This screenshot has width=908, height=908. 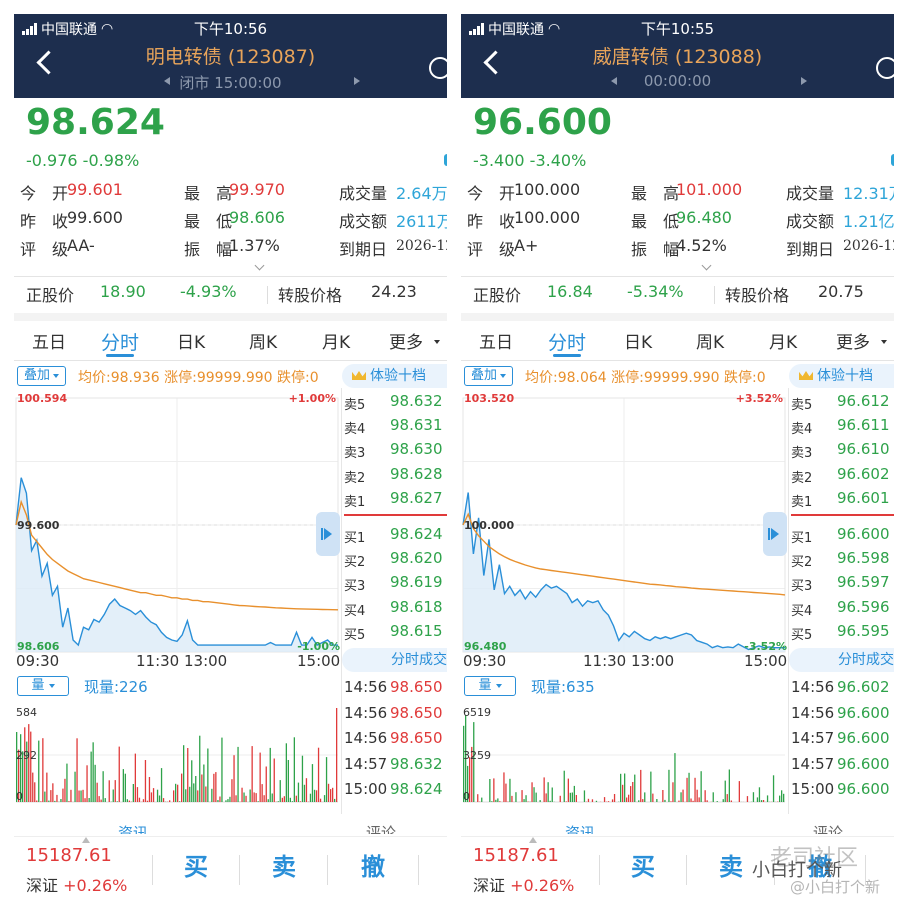 What do you see at coordinates (177, 686) in the screenshot?
I see `volume-controls: 量现量:226` at bounding box center [177, 686].